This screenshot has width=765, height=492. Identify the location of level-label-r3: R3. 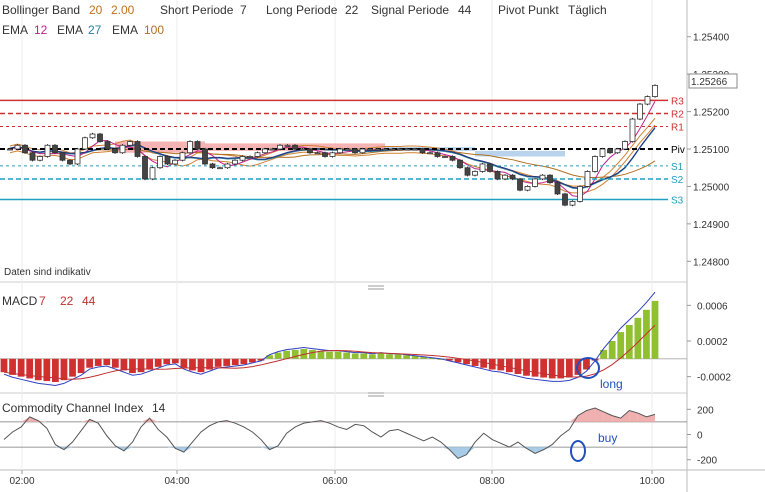
(677, 101).